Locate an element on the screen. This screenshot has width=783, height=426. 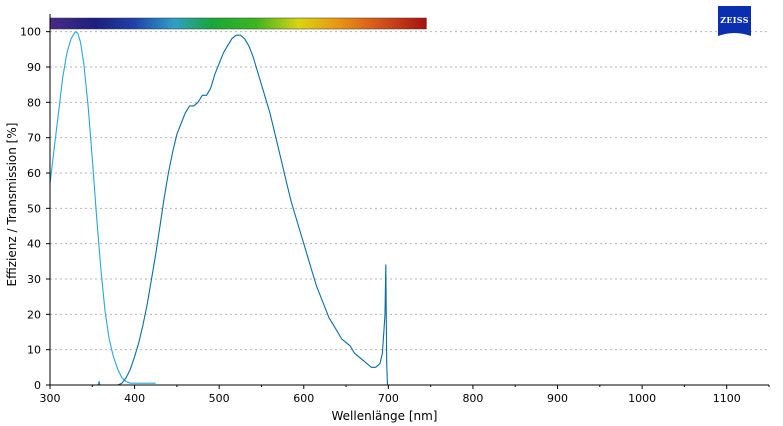
x-tick-label-1000: 1000 is located at coordinates (642, 398).